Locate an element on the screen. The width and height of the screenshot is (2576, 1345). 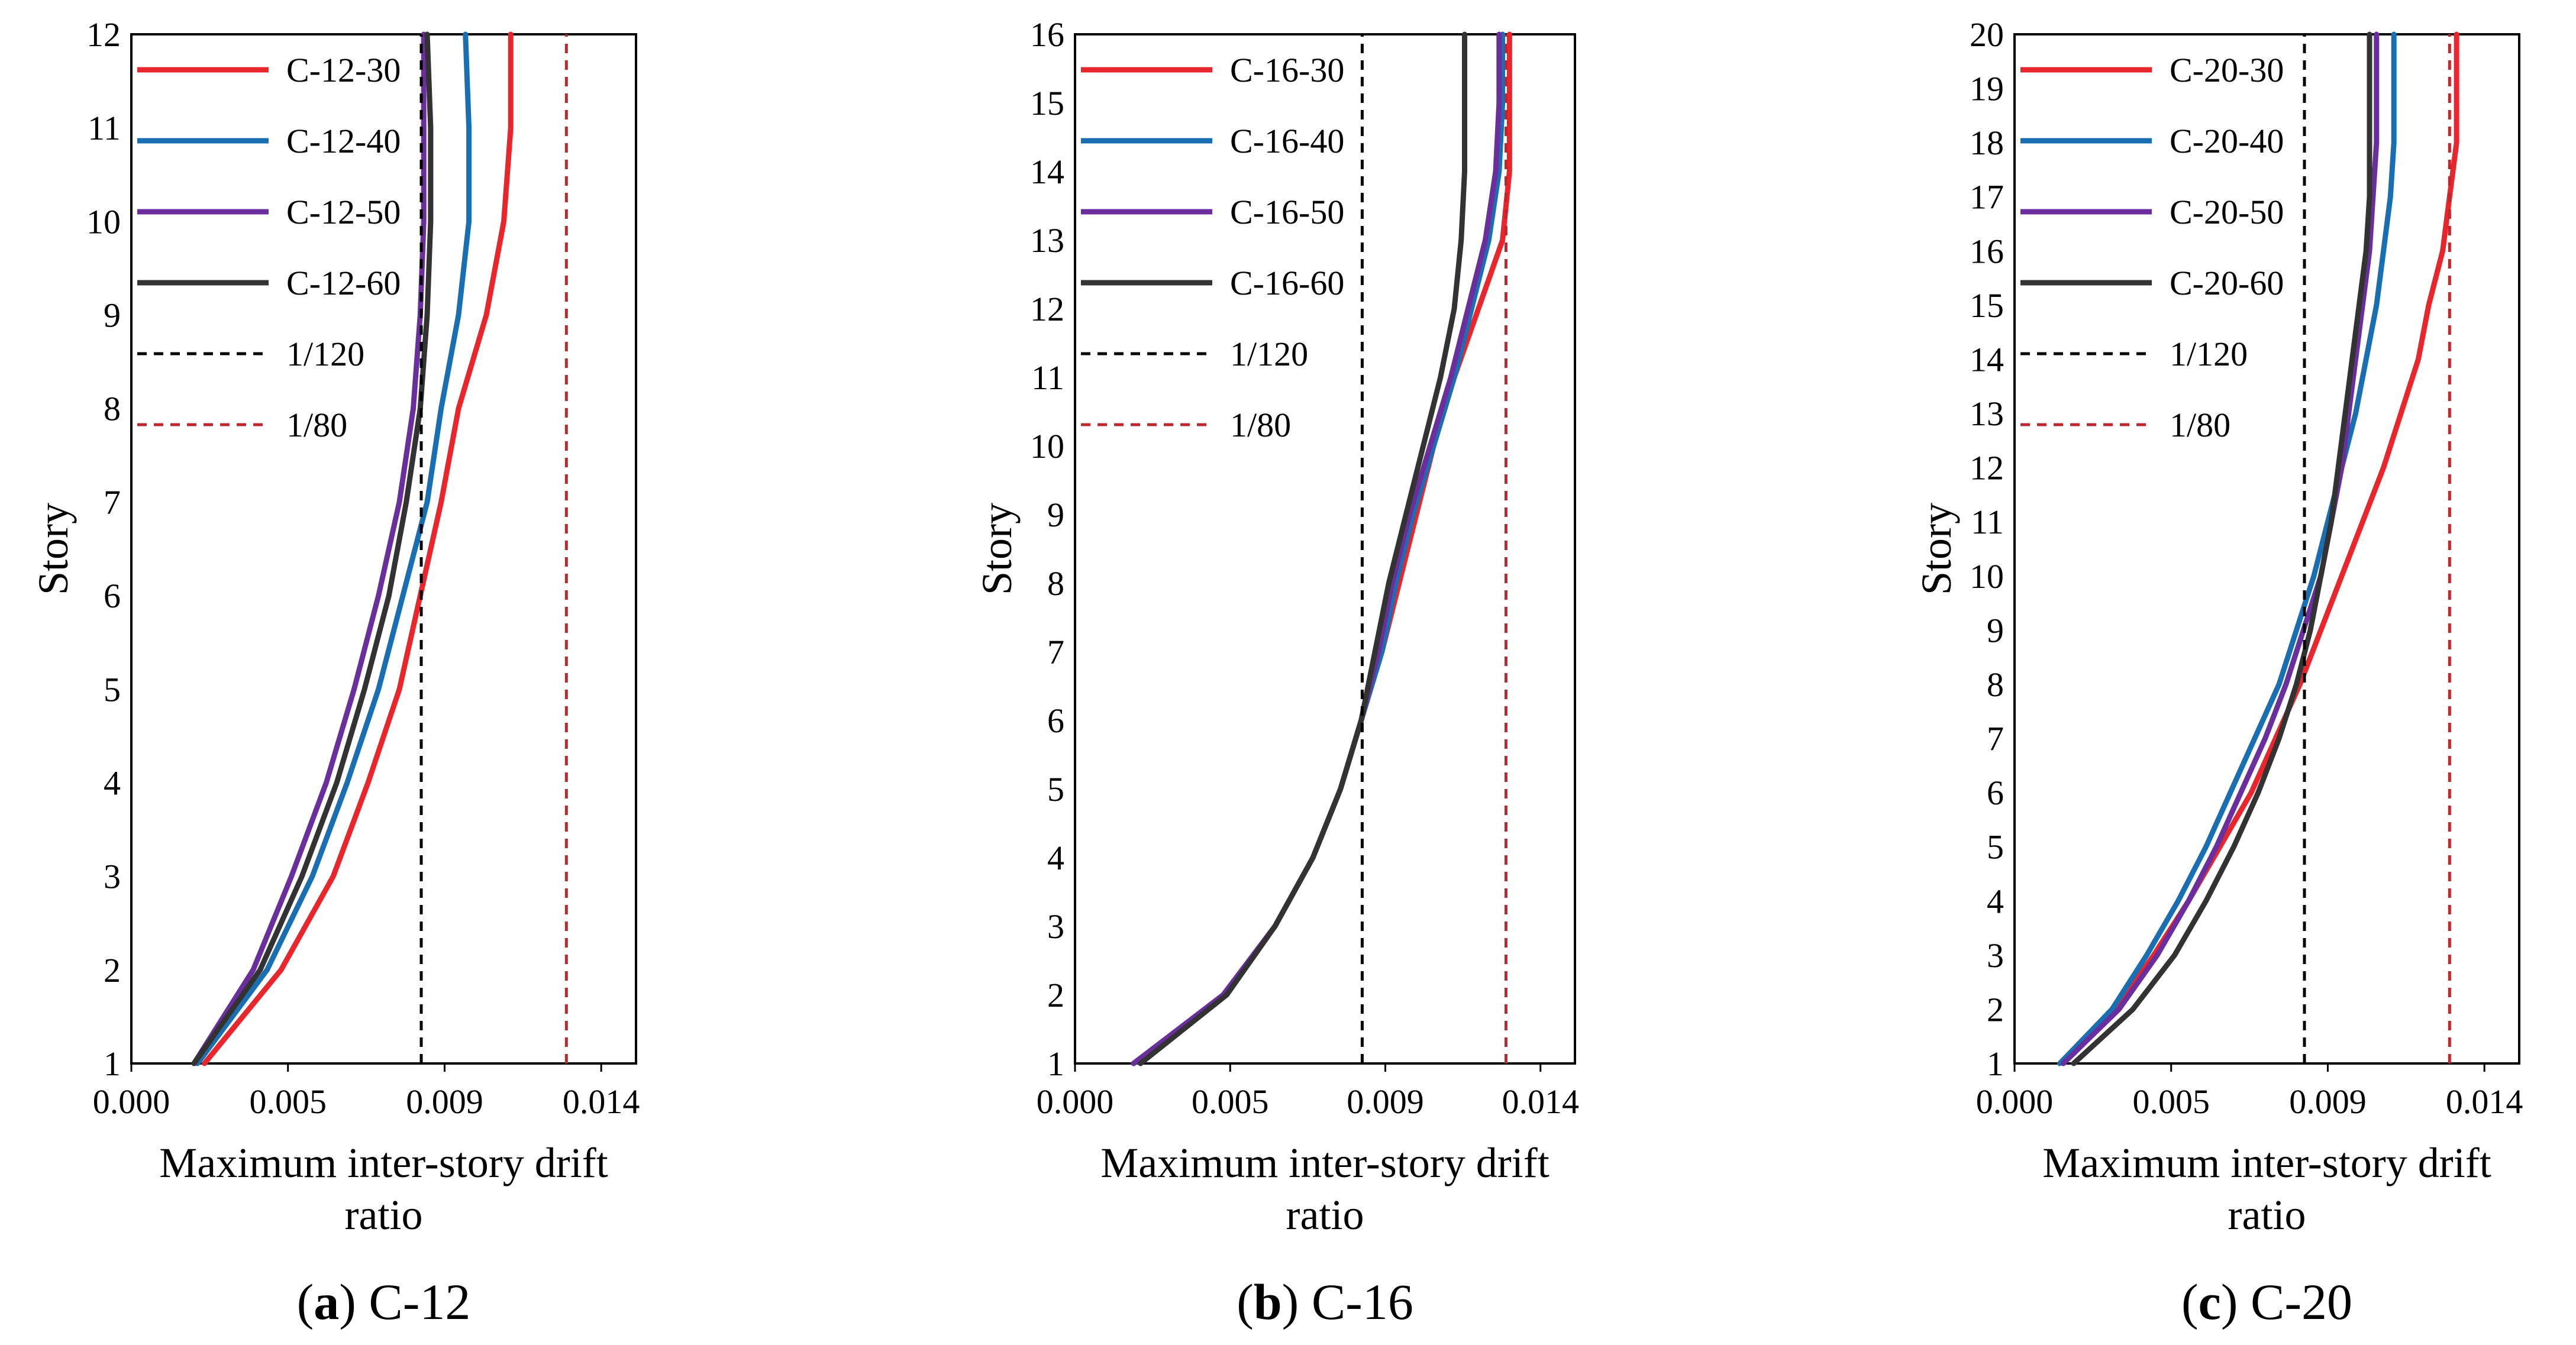
legend-label: C-16-60 is located at coordinates (1287, 283).